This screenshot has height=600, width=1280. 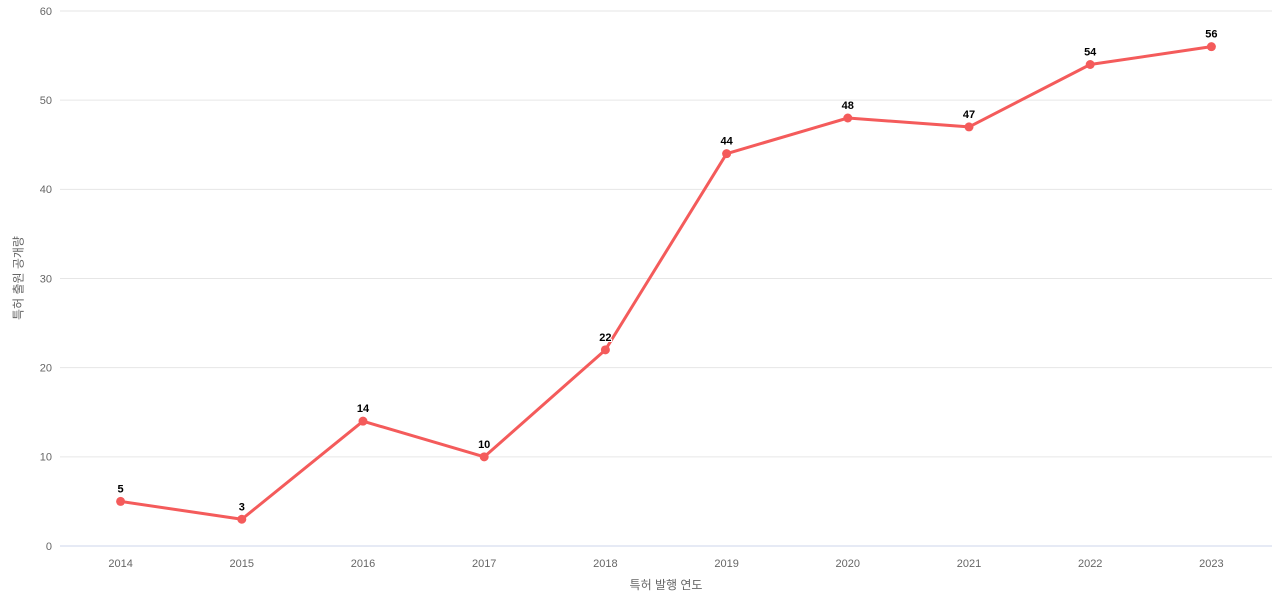 What do you see at coordinates (363, 409) in the screenshot?
I see `data-point-label: 14` at bounding box center [363, 409].